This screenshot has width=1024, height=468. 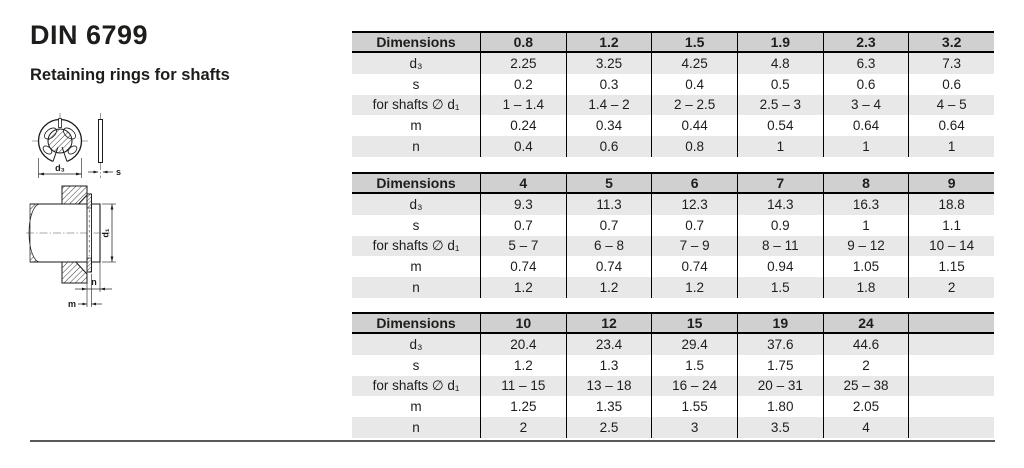 I want to click on value-cell: 9 – 12, so click(x=865, y=246).